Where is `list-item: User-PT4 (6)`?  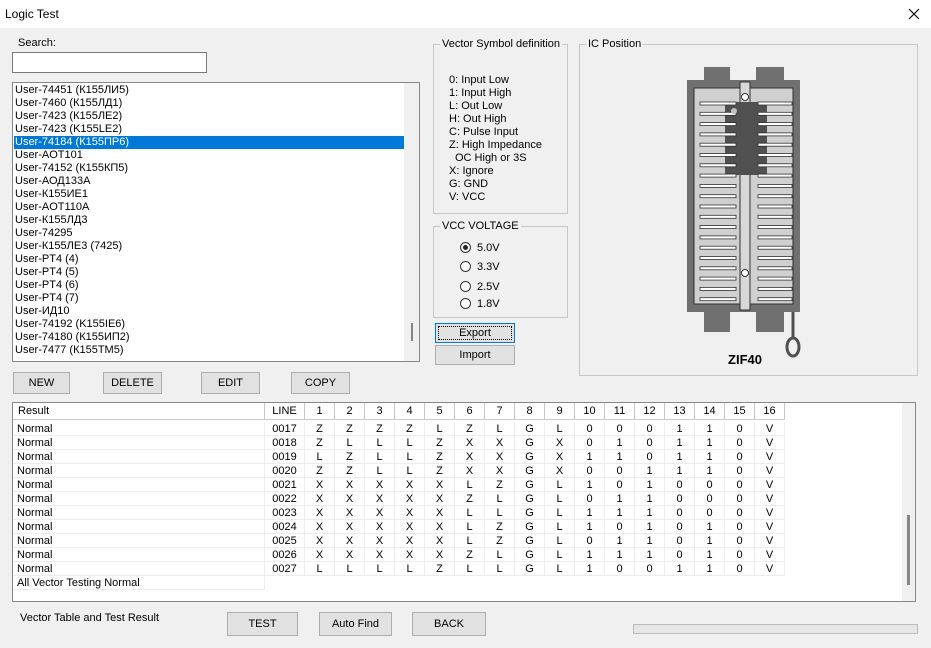
list-item: User-PT4 (6) is located at coordinates (47, 285).